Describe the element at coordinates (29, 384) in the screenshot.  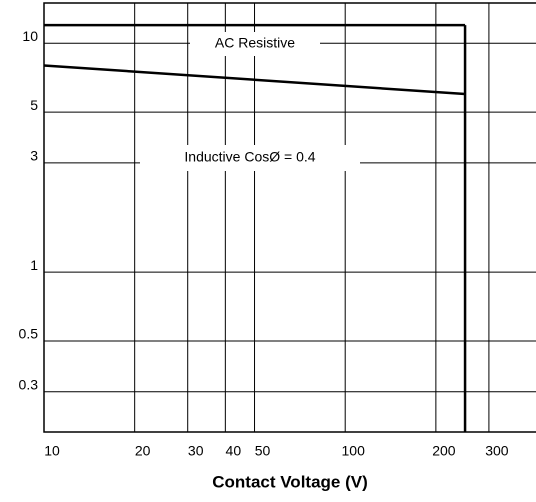
I see `y-tick-label: 0.3` at that location.